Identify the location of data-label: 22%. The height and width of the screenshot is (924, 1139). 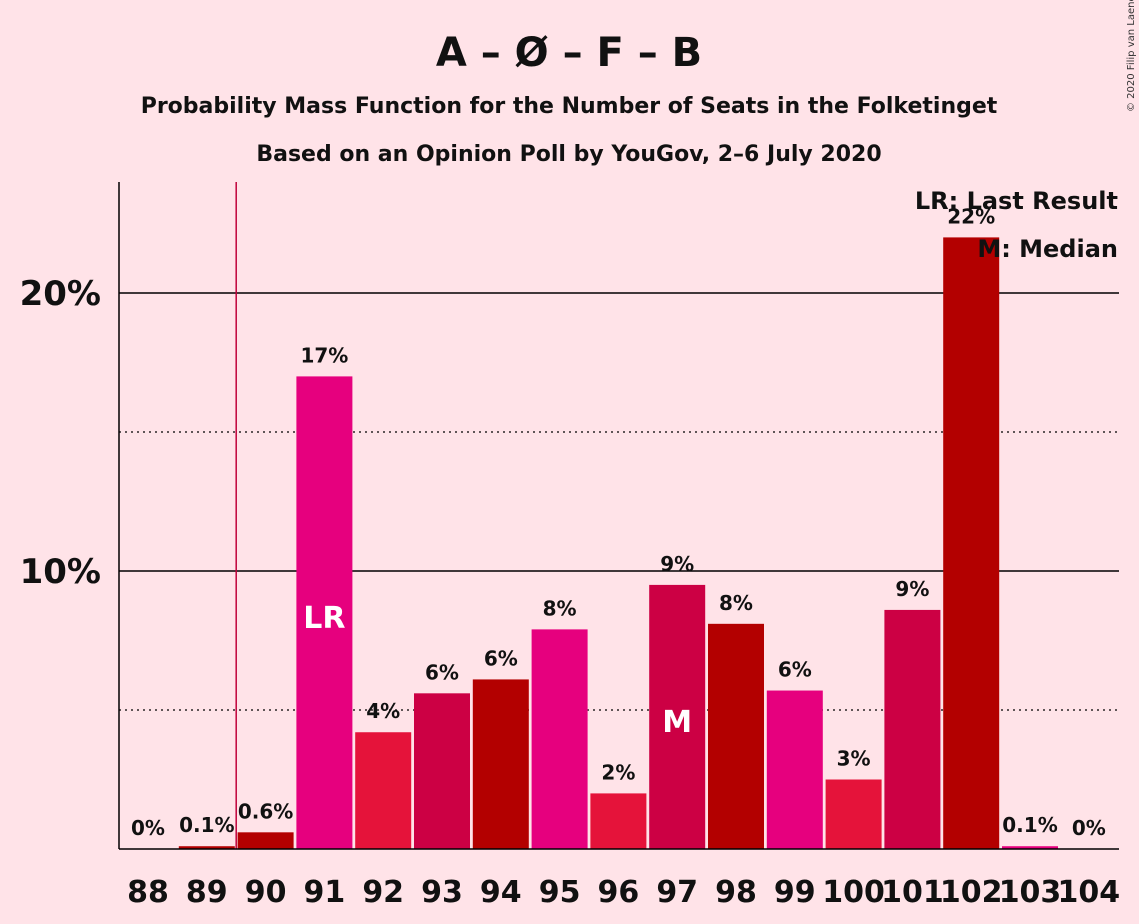
(971, 216).